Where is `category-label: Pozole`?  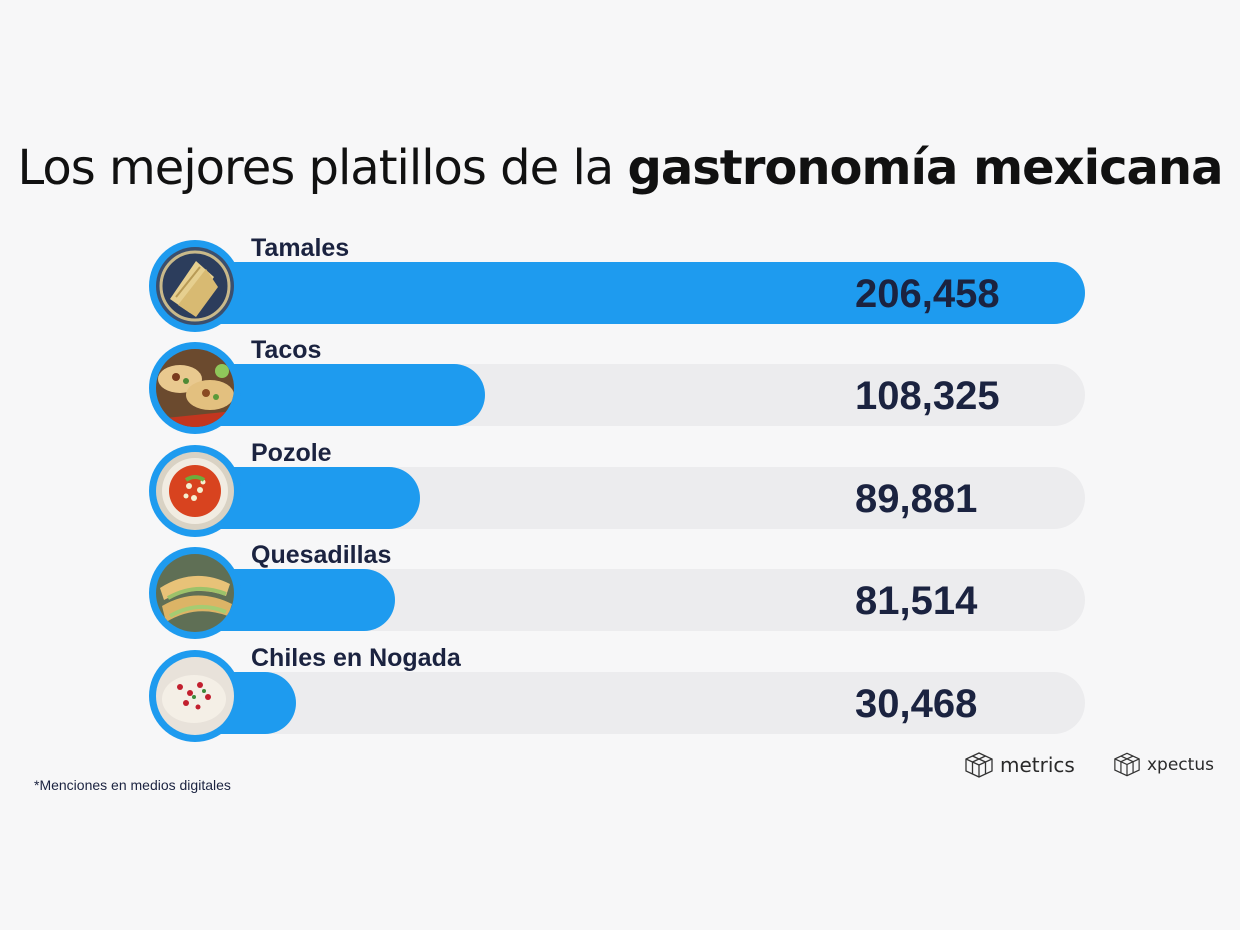 category-label: Pozole is located at coordinates (291, 453).